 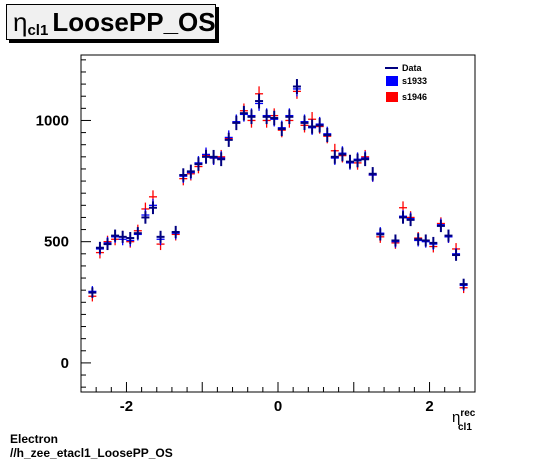 What do you see at coordinates (412, 68) in the screenshot?
I see `legend-label: Data` at bounding box center [412, 68].